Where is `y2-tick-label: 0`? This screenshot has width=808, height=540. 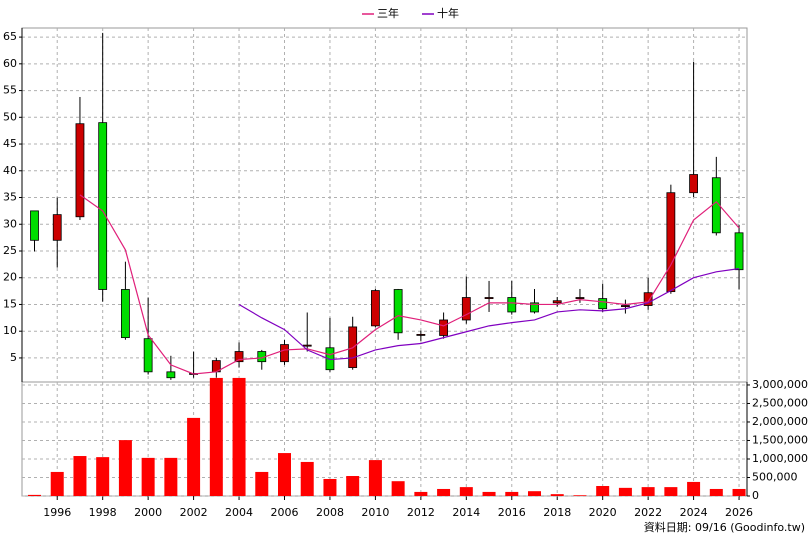
y2-tick-label: 0 is located at coordinates (755, 495).